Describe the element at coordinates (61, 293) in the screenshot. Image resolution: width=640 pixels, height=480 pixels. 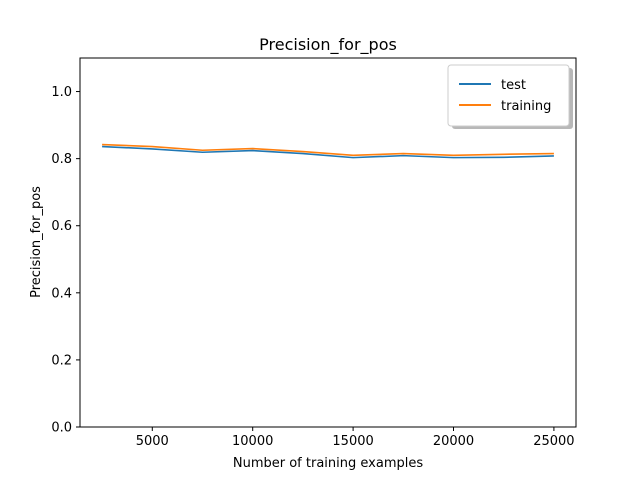
I see `y-tick-label: 0.4` at that location.